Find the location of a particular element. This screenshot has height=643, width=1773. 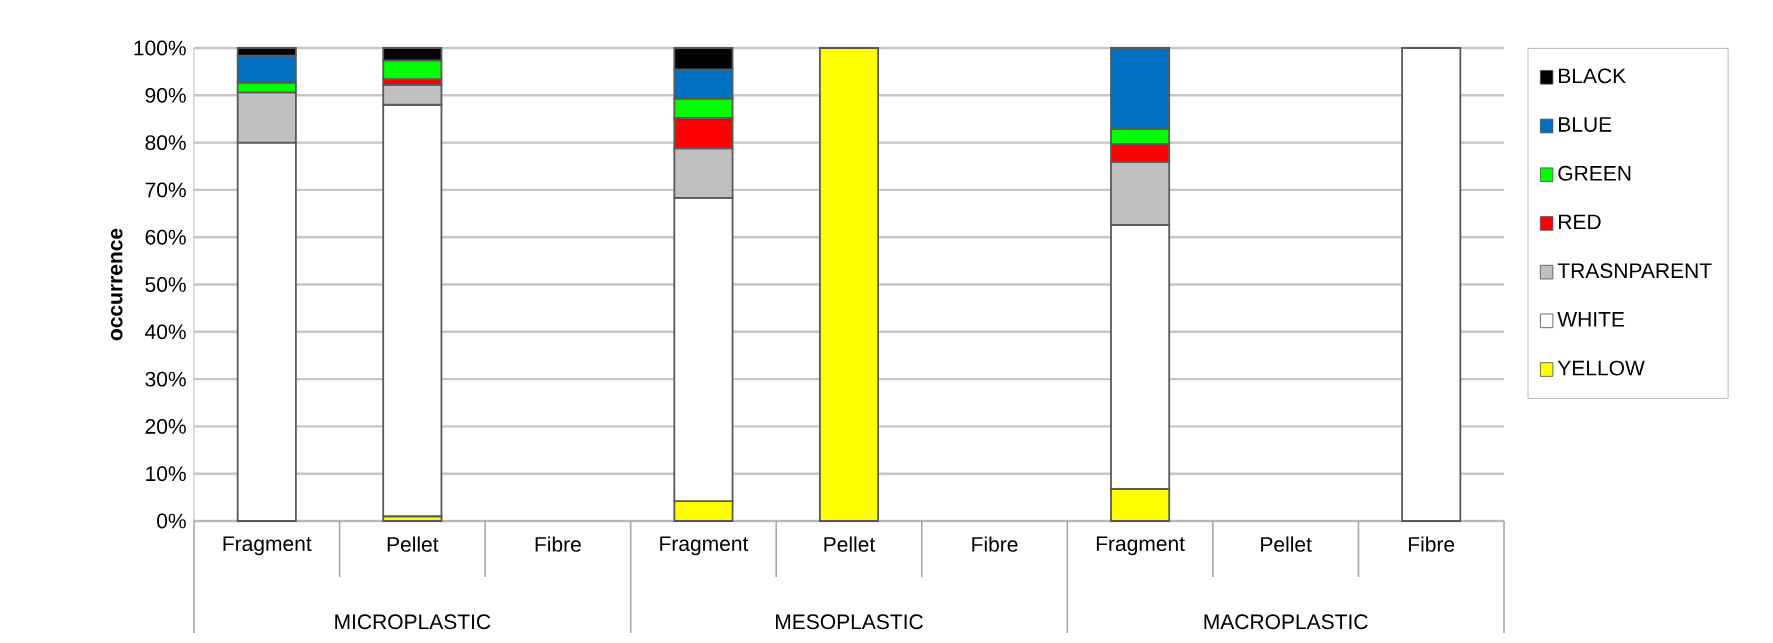

text: MACROPLASTIC is located at coordinates (1286, 622).